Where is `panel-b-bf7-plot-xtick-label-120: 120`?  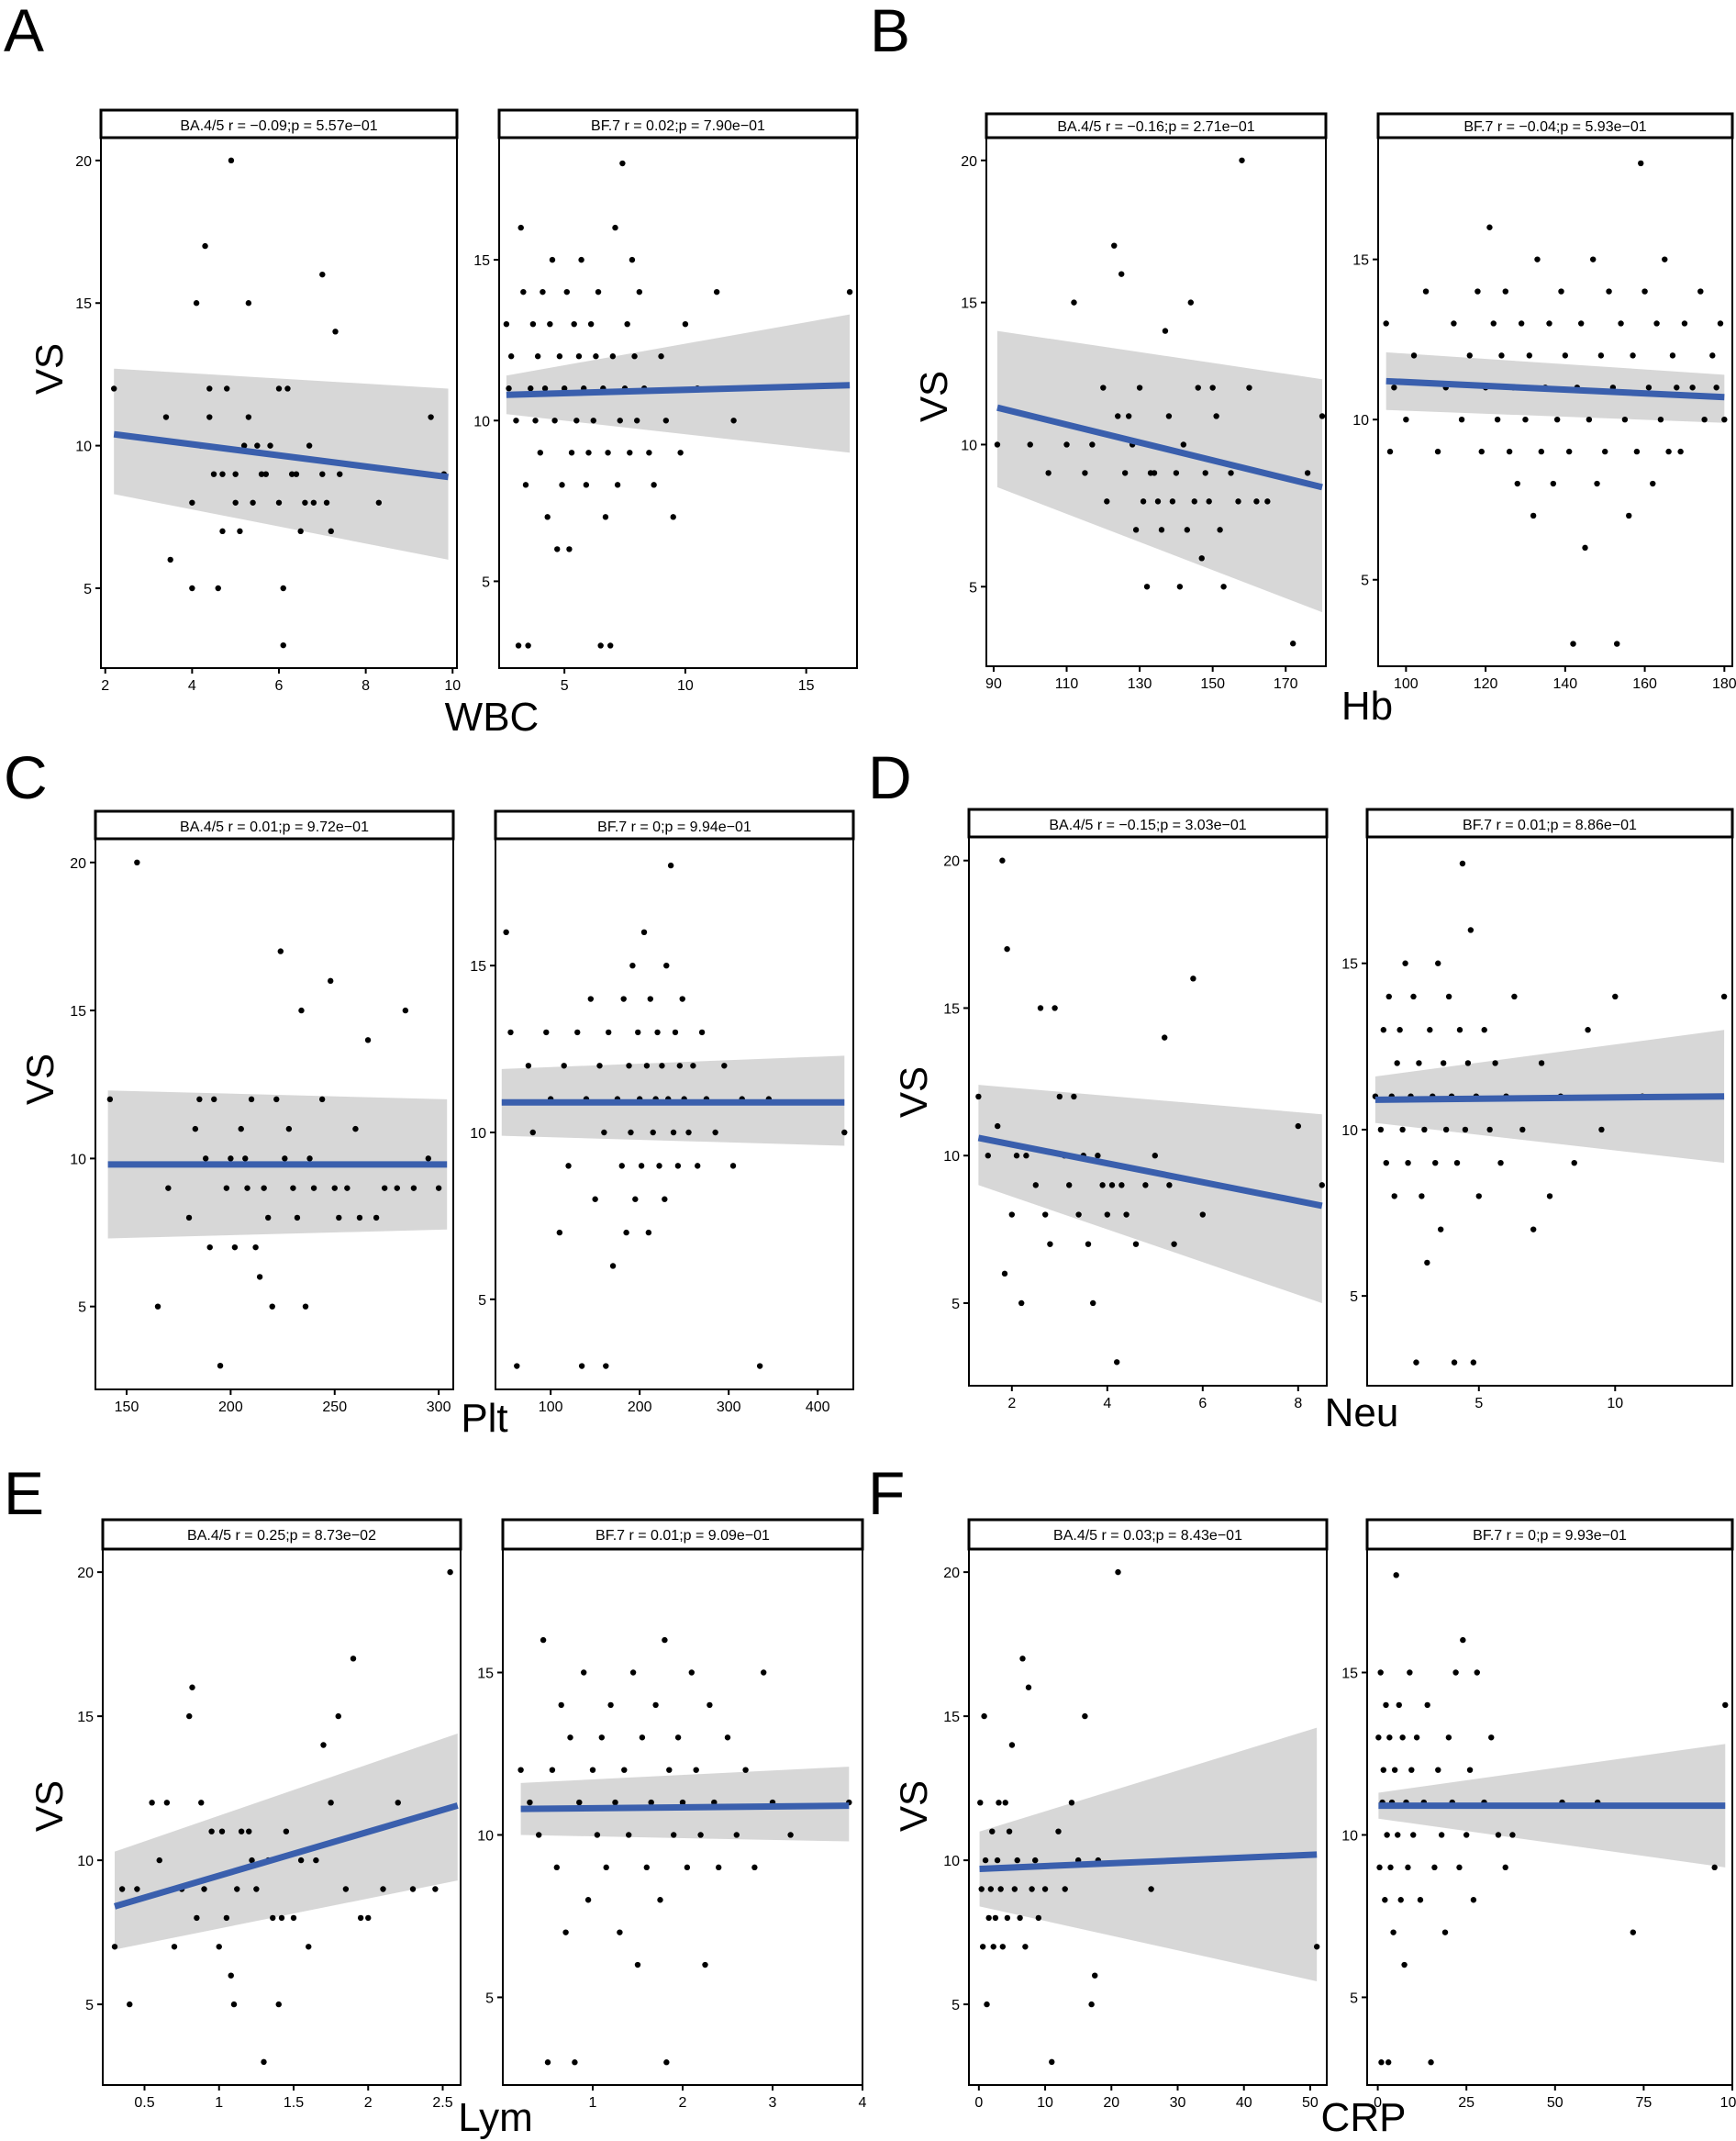
panel-b-bf7-plot-xtick-label-120: 120 is located at coordinates (1486, 684).